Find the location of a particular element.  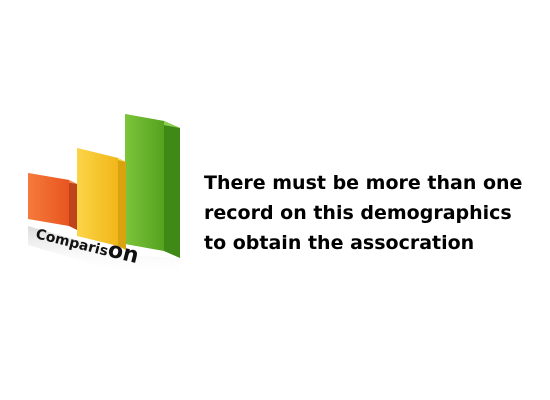

bar-right is located at coordinates (152, 186).